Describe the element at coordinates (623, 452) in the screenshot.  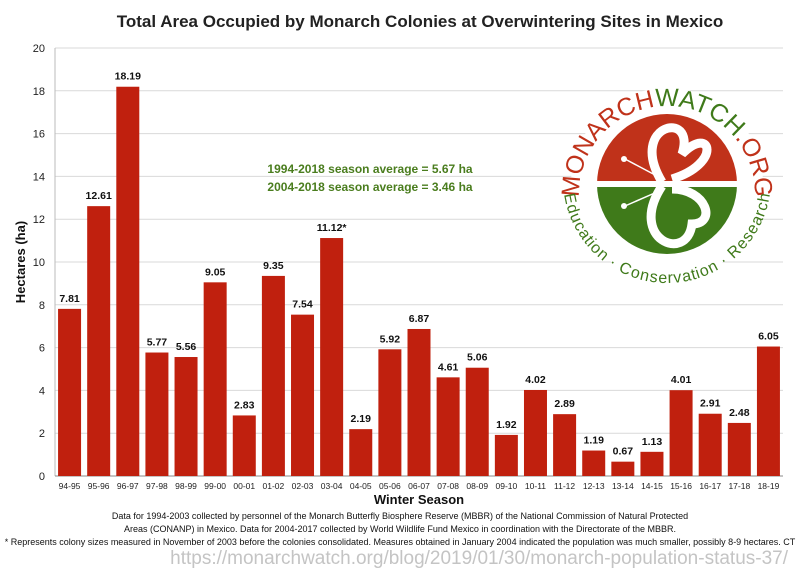
I see `data-label: 0.67` at that location.